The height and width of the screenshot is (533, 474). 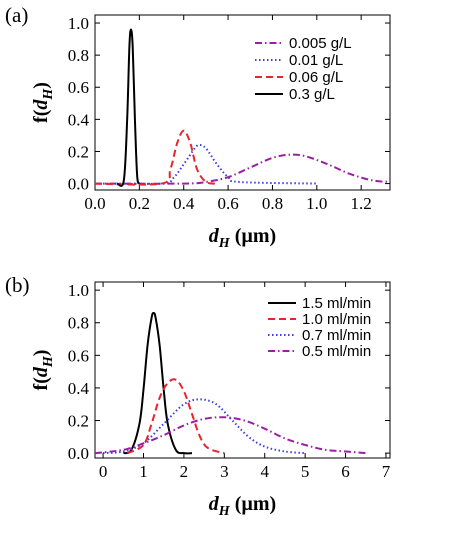 I want to click on series-line-1-5-ml-min, so click(x=157, y=383).